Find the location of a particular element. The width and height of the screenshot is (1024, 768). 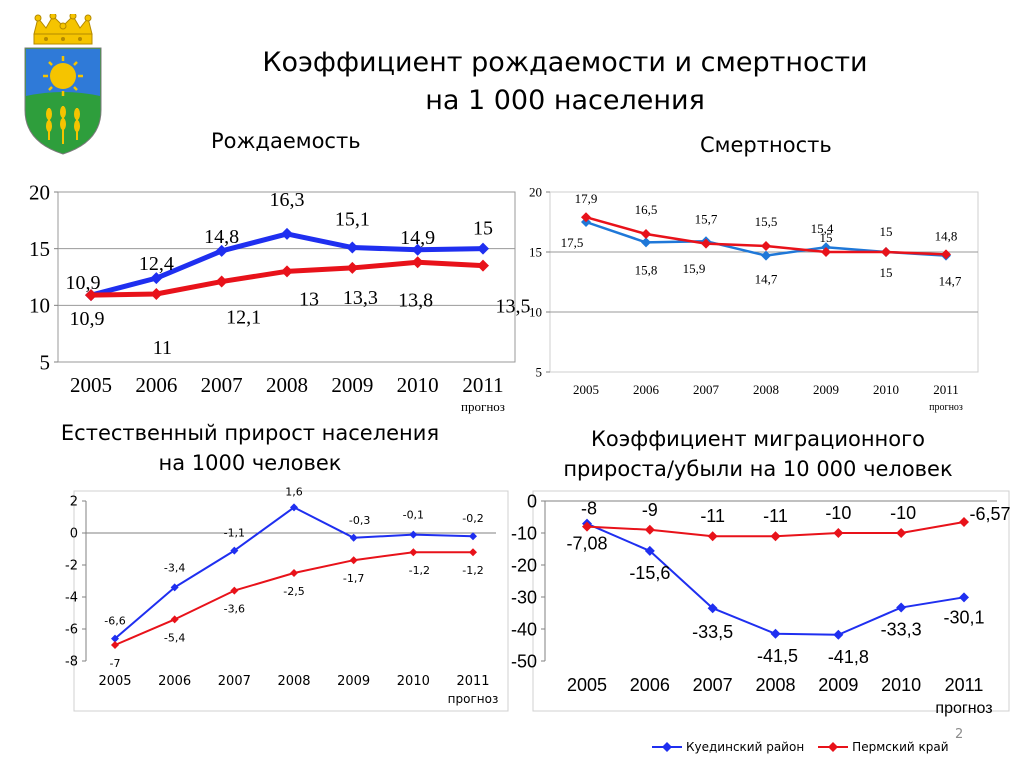

data-label: -6,57 is located at coordinates (989, 514).